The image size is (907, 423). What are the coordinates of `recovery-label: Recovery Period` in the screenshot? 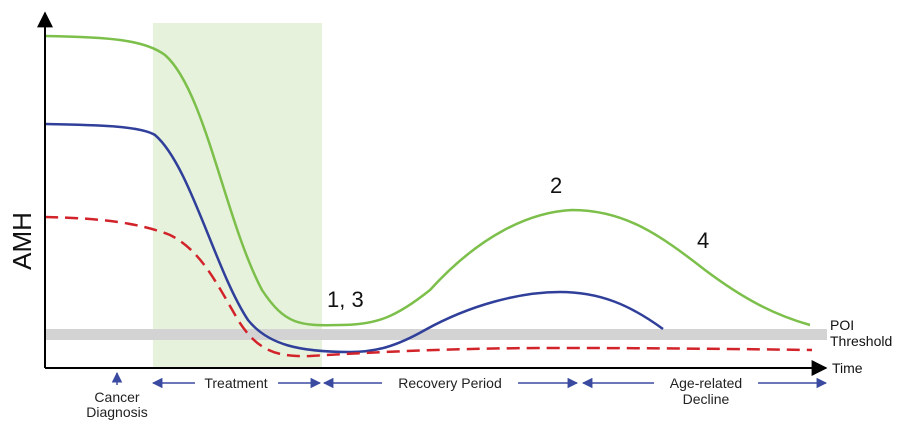 It's located at (450, 383).